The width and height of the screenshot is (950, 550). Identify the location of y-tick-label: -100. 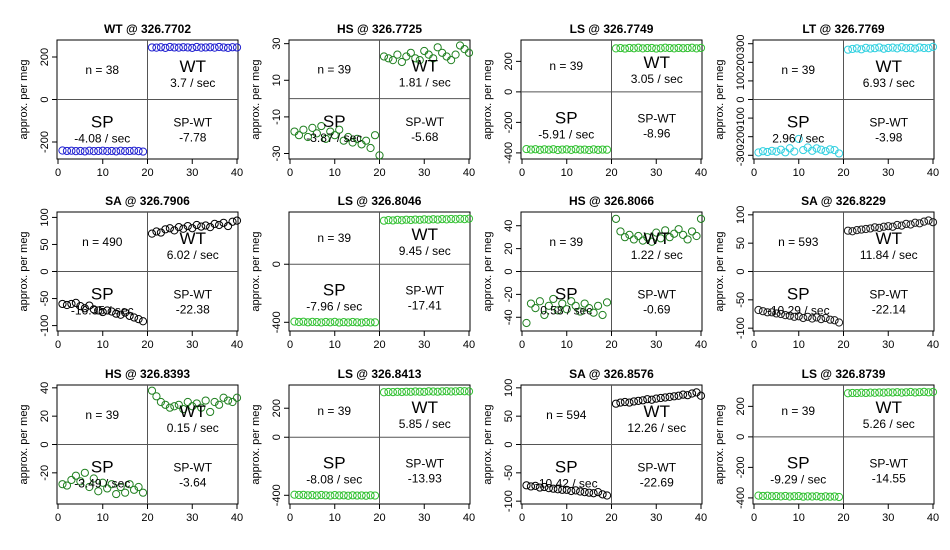
(741, 118).